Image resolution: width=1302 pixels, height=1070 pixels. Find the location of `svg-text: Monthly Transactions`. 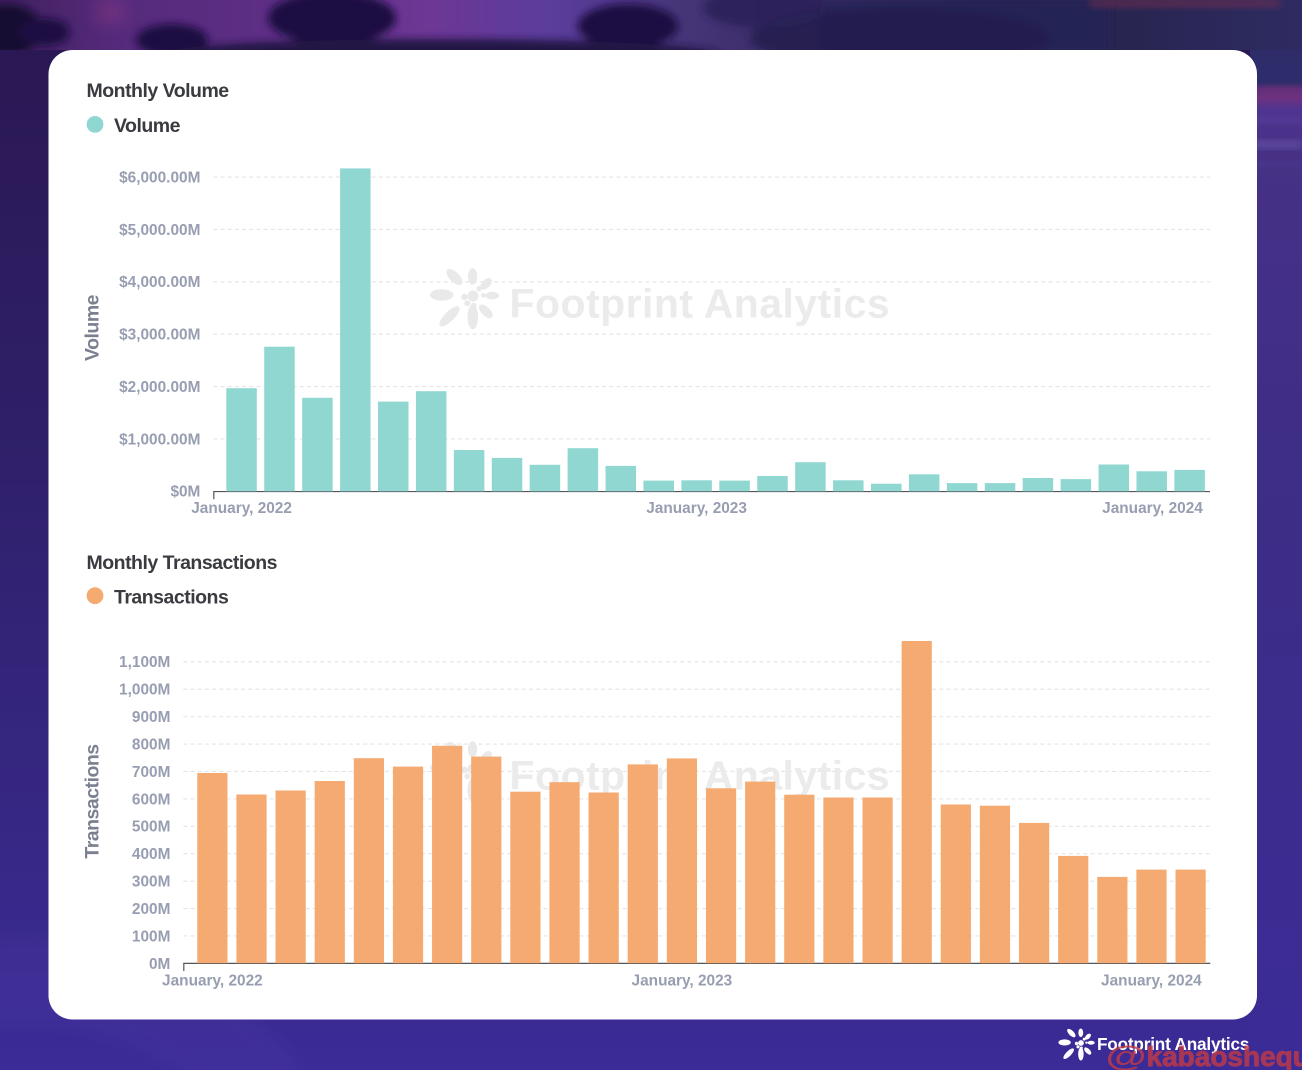

svg-text: Monthly Transactions is located at coordinates (182, 563).